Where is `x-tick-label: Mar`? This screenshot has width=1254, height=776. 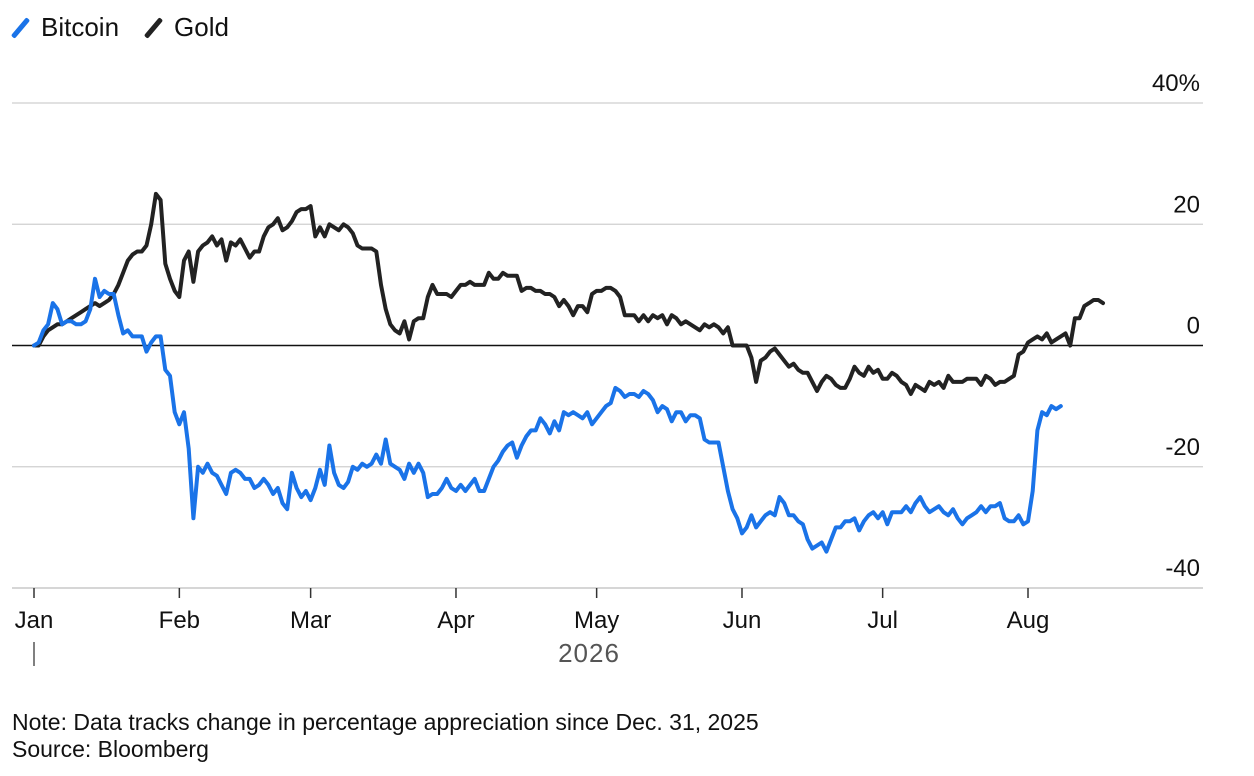
x-tick-label: Mar is located at coordinates (310, 620).